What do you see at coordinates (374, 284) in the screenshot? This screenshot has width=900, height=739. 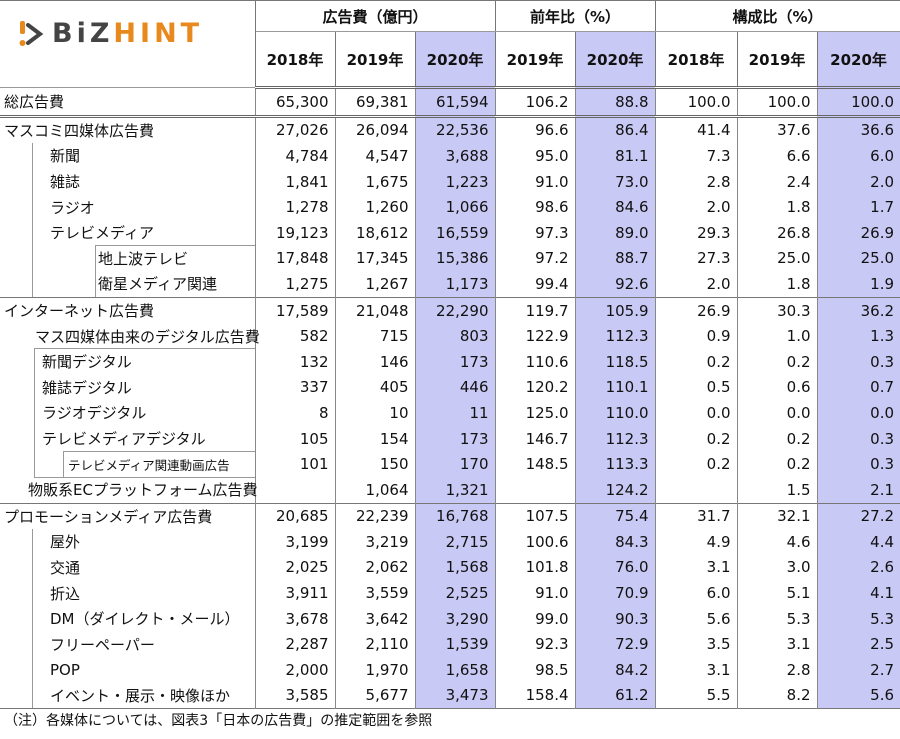 I see `value-cell: 1,267` at bounding box center [374, 284].